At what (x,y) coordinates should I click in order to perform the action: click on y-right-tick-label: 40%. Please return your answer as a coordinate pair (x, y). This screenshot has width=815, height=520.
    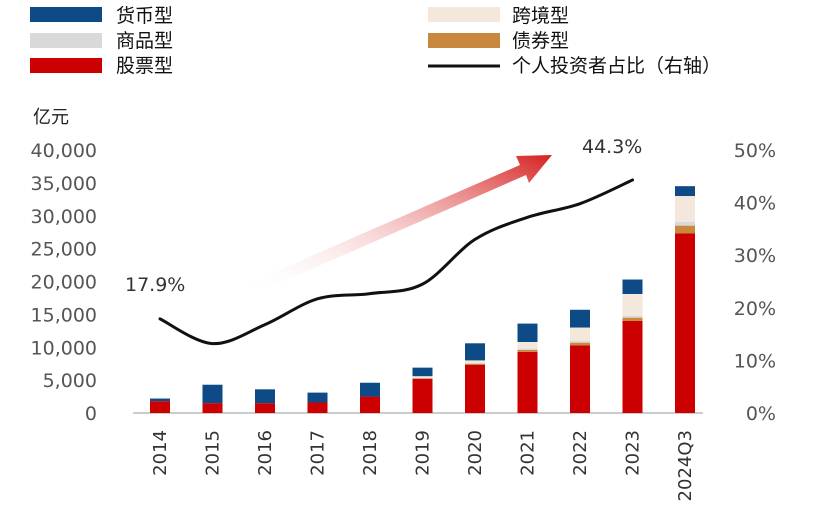
    Looking at the image, I should click on (755, 204).